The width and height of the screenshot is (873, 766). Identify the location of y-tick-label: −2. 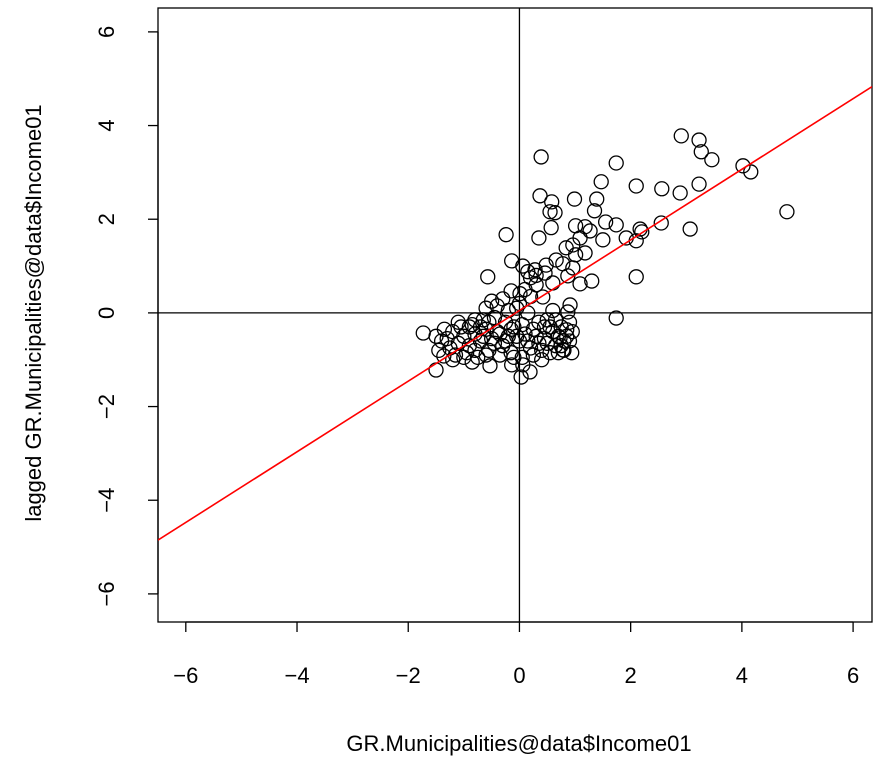
(106, 406).